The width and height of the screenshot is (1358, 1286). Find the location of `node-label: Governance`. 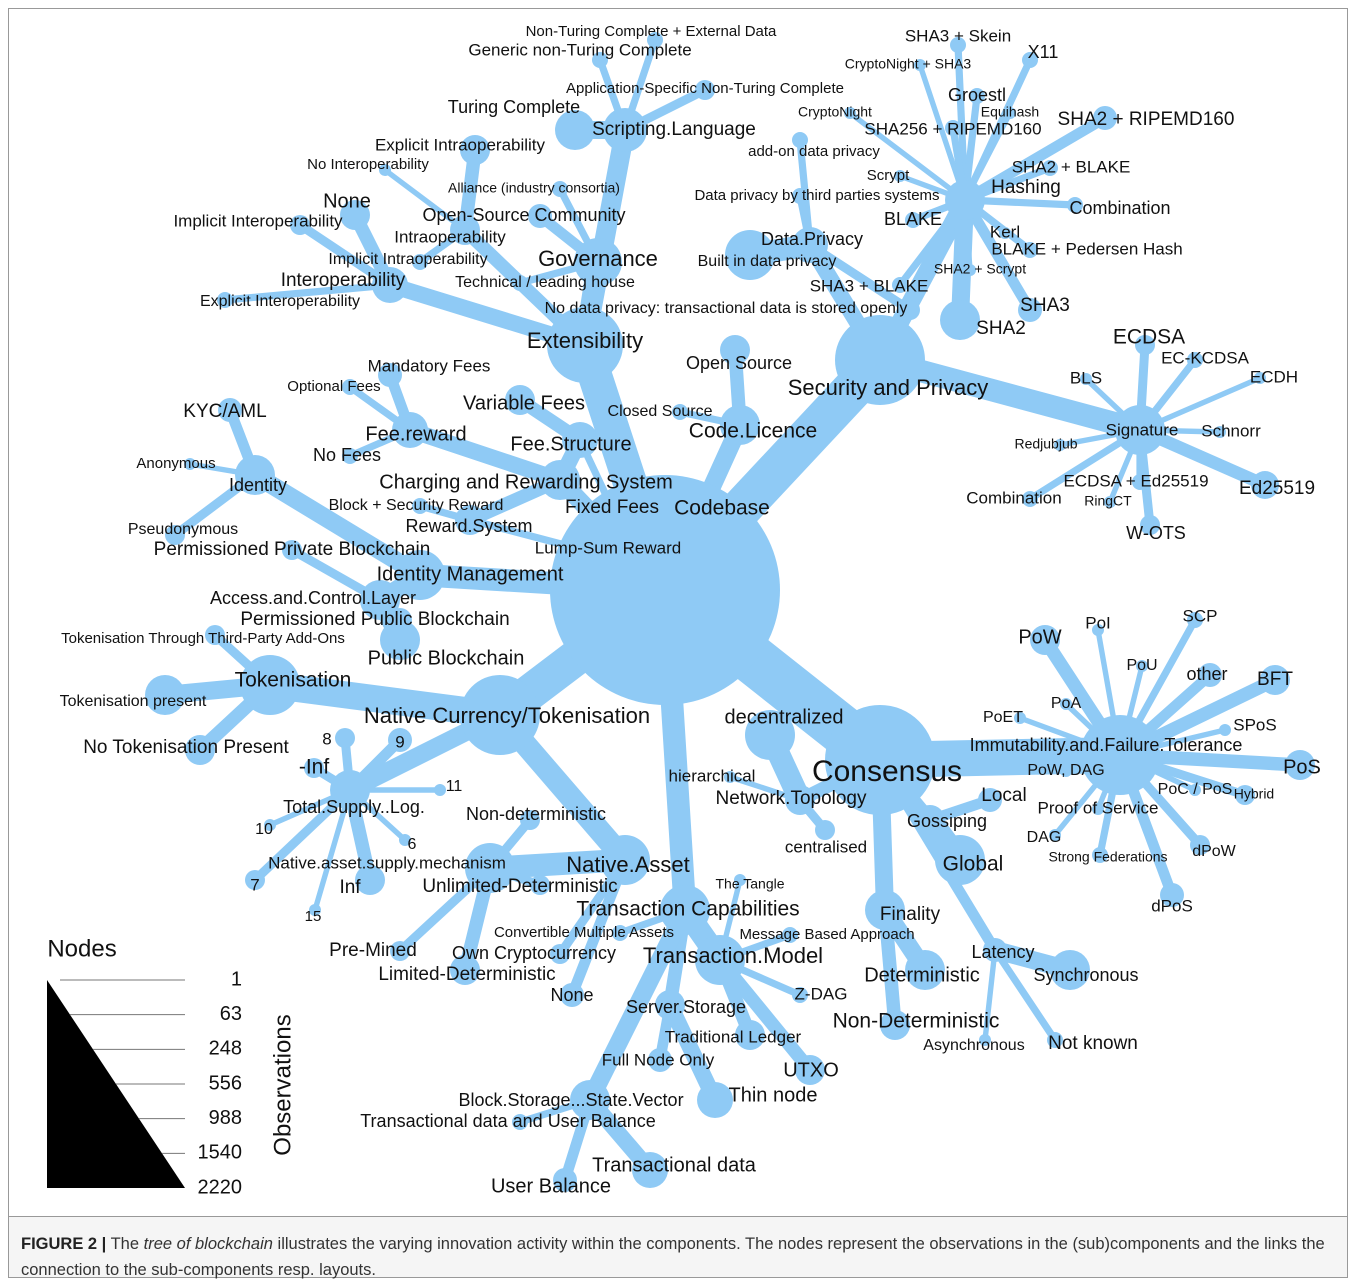

node-label: Governance is located at coordinates (598, 258).